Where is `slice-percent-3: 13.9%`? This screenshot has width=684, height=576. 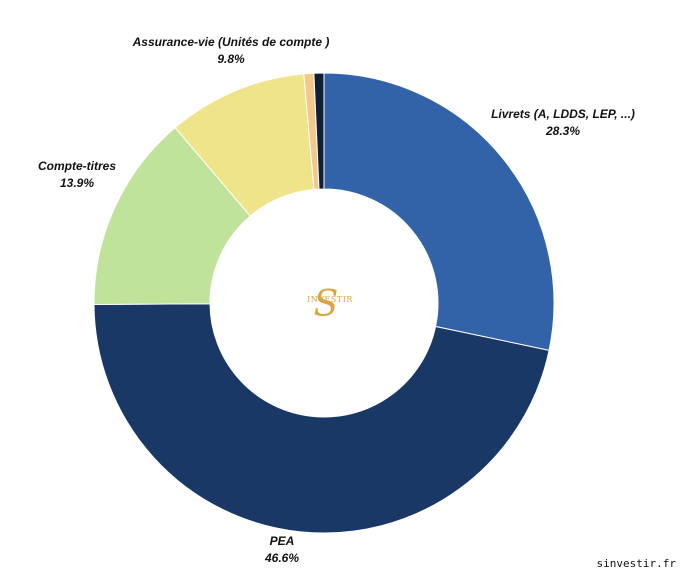 slice-percent-3: 13.9% is located at coordinates (77, 183).